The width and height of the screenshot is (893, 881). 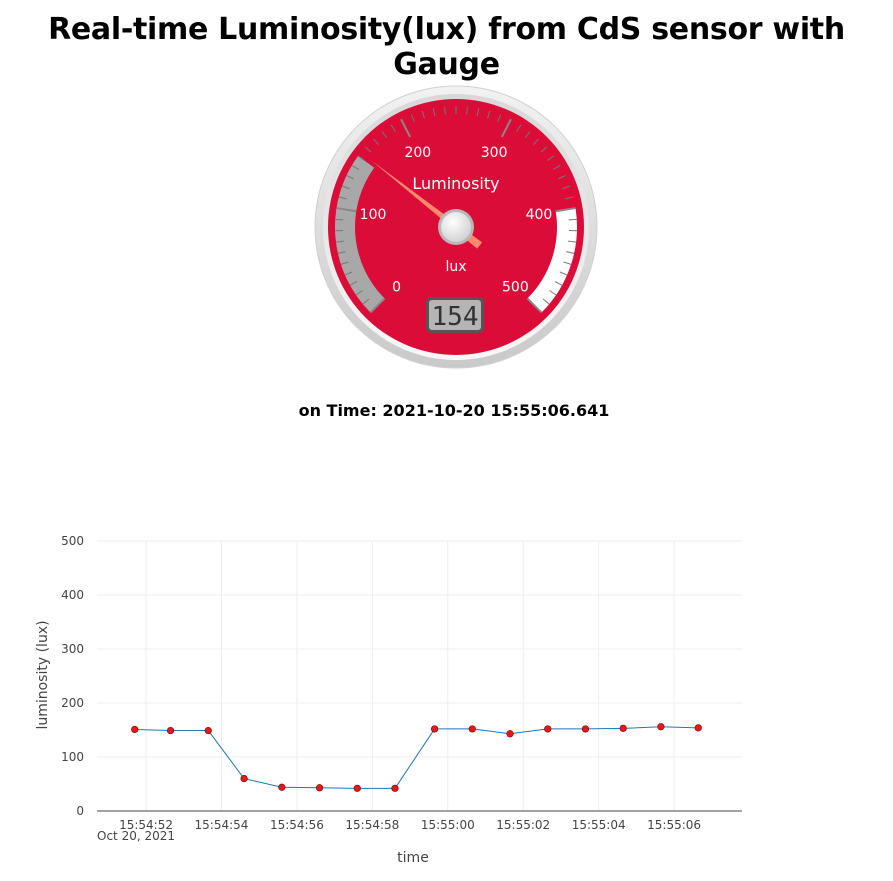 I want to click on chart-y-tick-label: 100, so click(x=72, y=757).